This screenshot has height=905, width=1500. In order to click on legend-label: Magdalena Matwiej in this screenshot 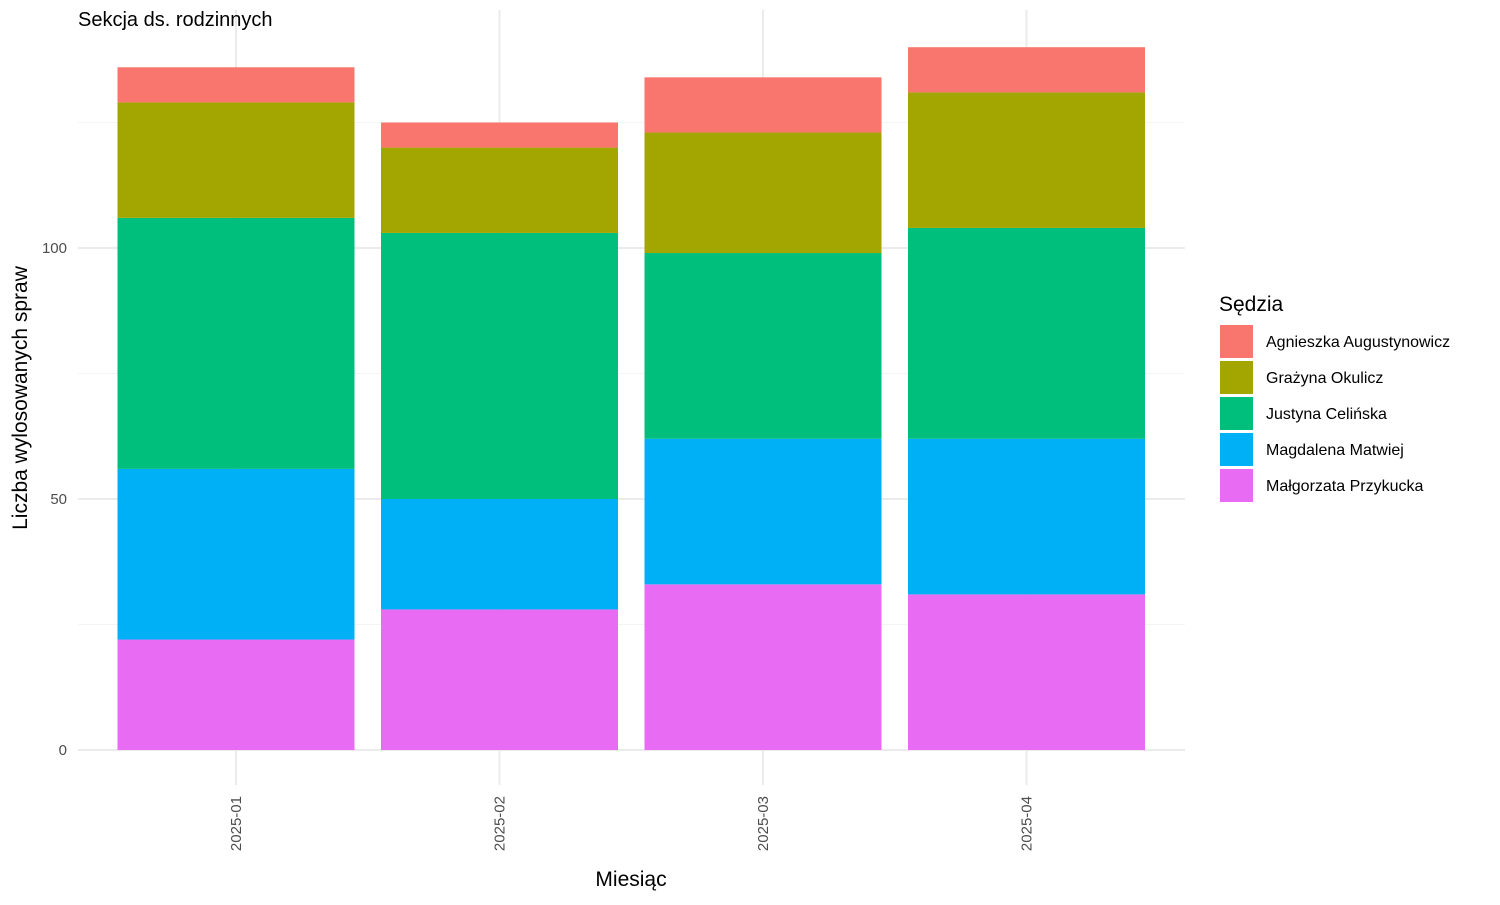, I will do `click(1335, 450)`.